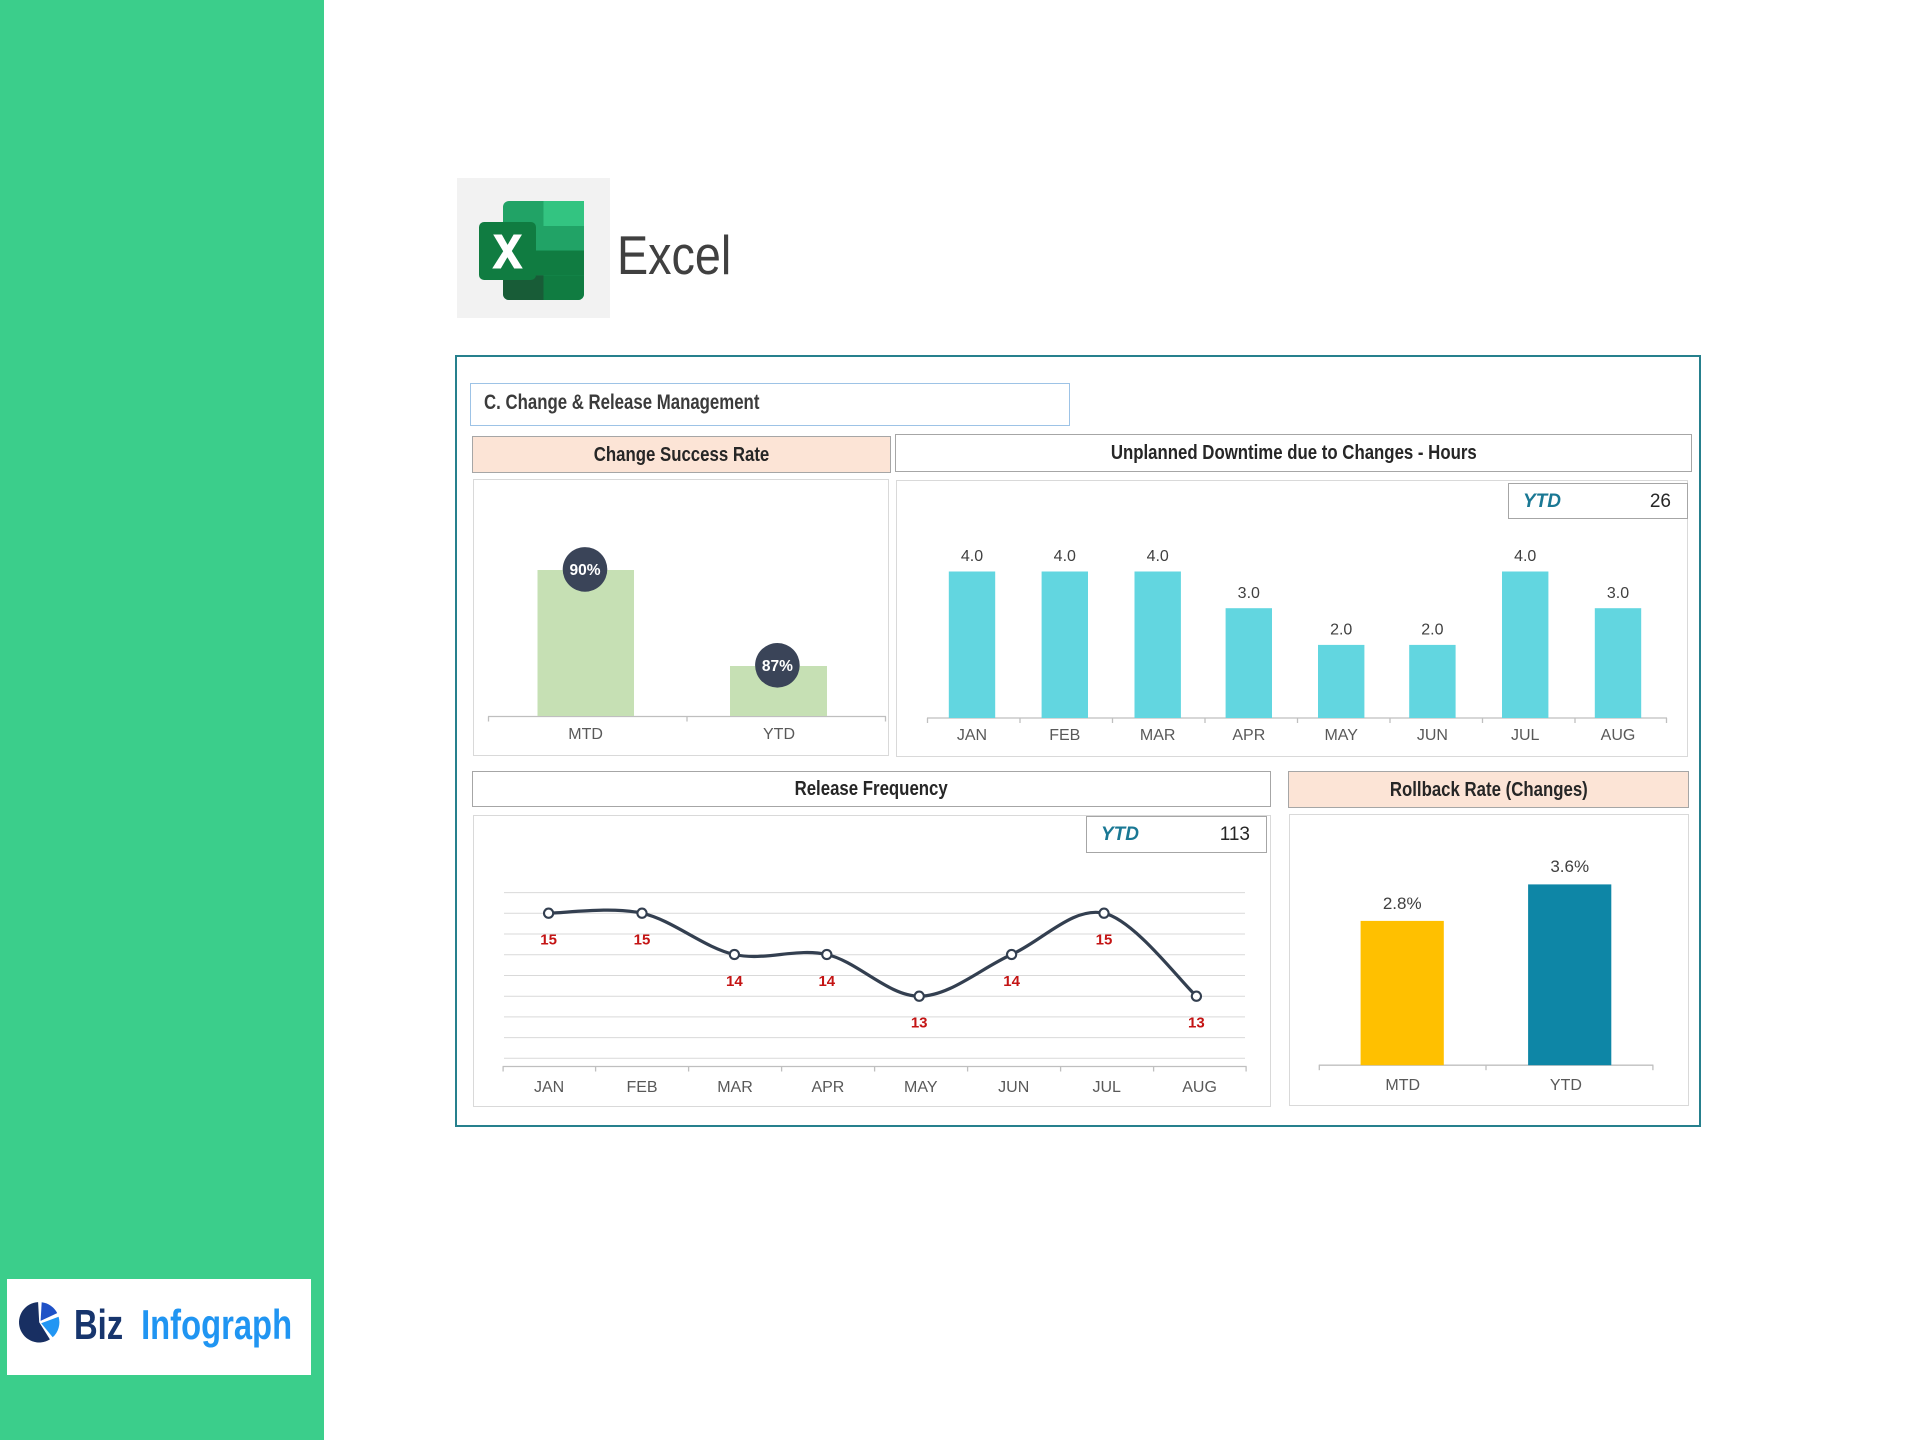 The width and height of the screenshot is (1920, 1440). Describe the element at coordinates (98, 1324) in the screenshot. I see `svg-text: Biz` at that location.